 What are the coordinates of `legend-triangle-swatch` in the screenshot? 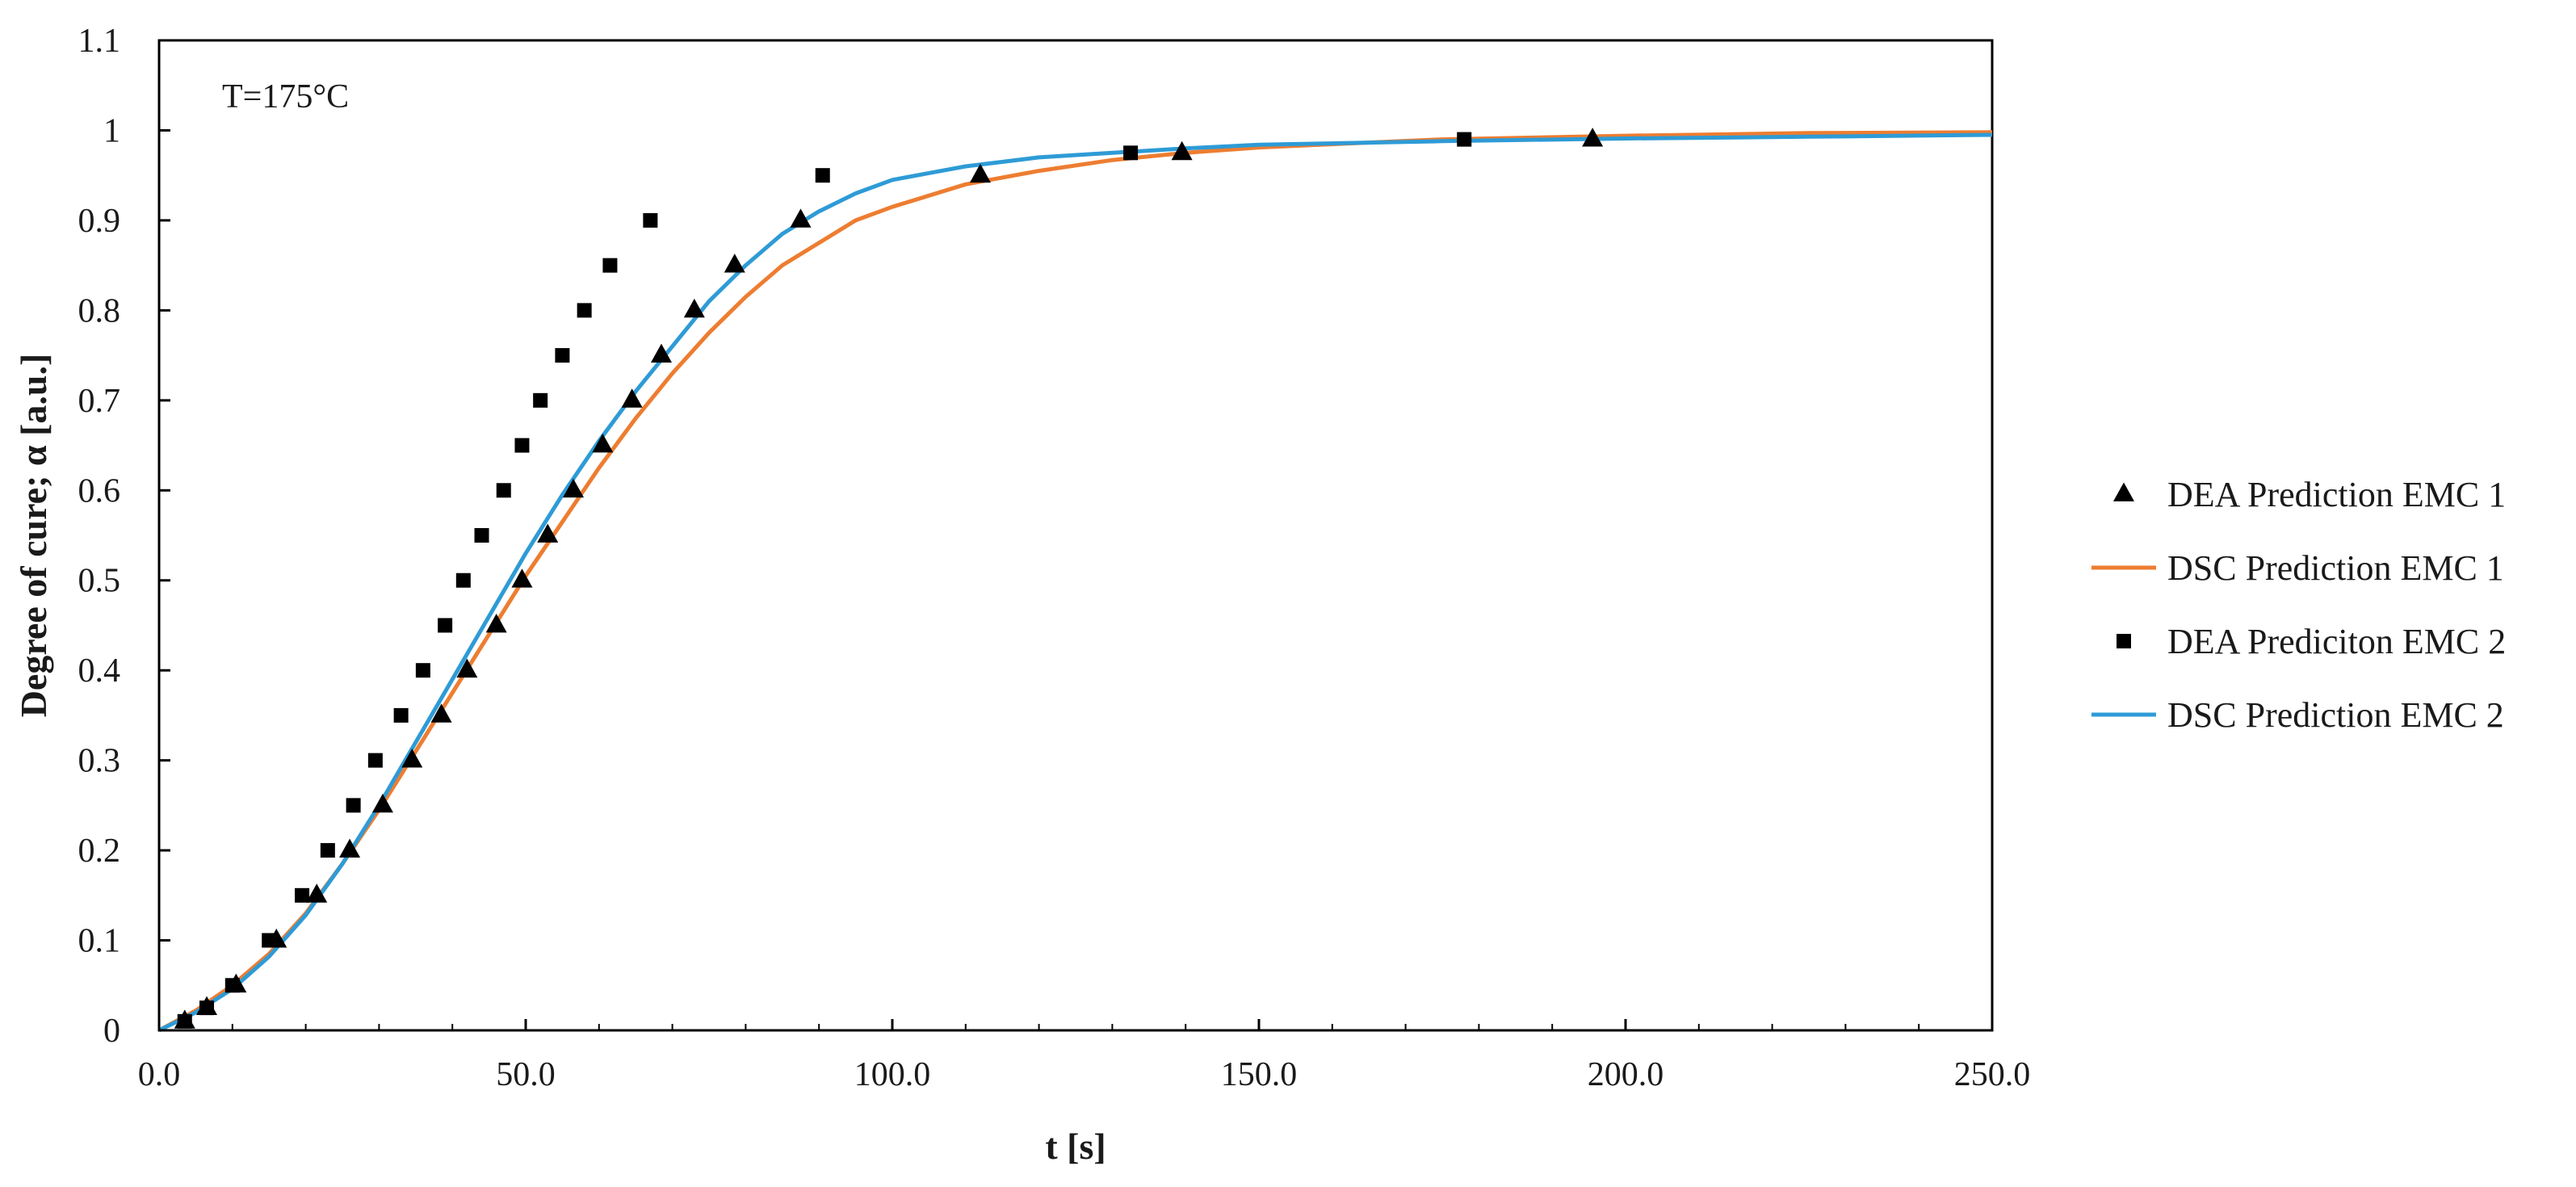 It's located at (2123, 491).